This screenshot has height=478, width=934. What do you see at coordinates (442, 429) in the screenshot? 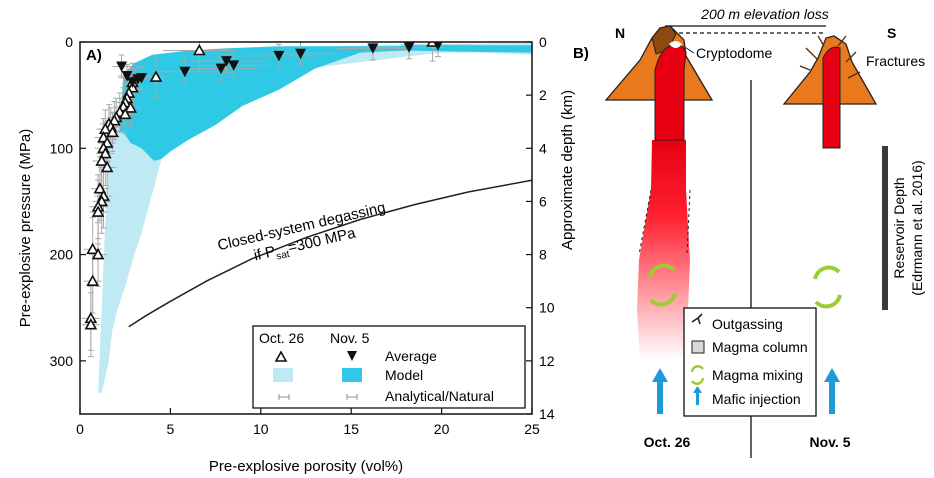
I see `x-tick-label: 20` at bounding box center [442, 429].